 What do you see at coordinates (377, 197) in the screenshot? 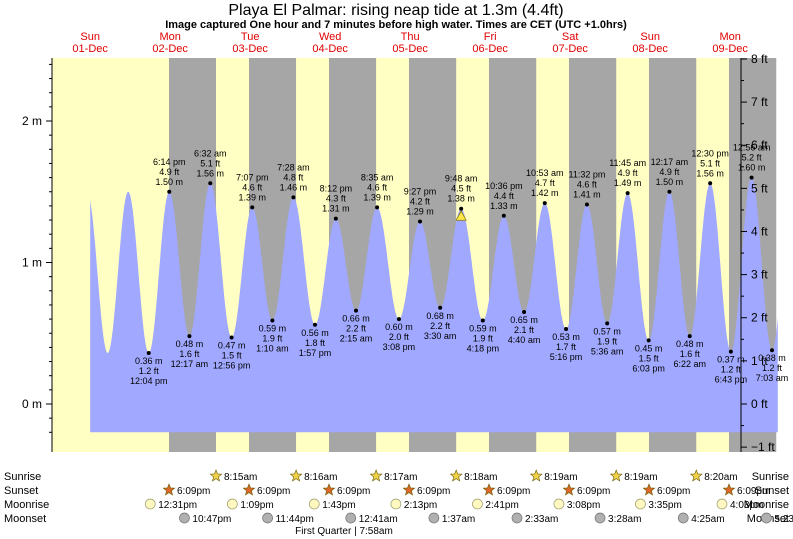
I see `high-tide-metres-label: 1.39 m` at bounding box center [377, 197].